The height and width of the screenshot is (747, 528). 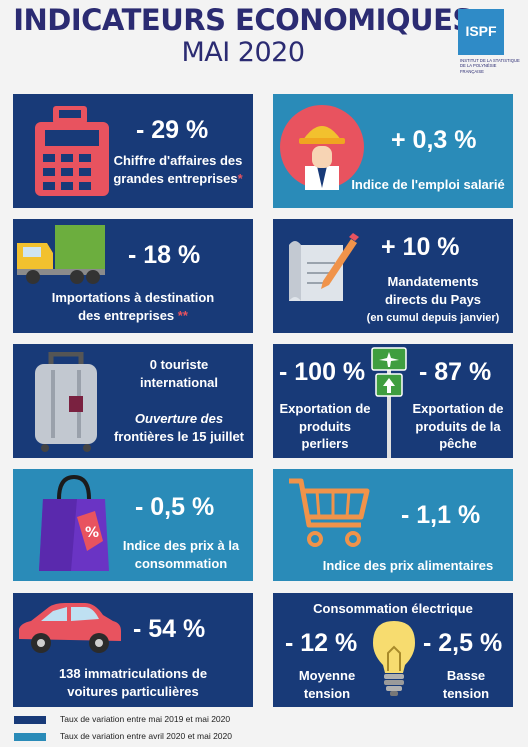 What do you see at coordinates (324, 267) in the screenshot?
I see `document-pen-icon` at bounding box center [324, 267].